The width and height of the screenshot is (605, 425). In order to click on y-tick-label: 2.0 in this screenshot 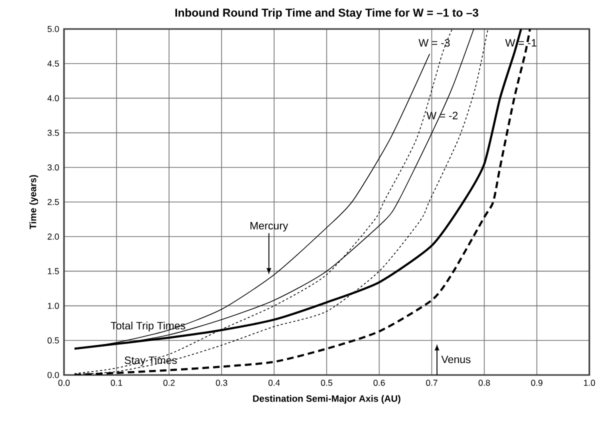, I will do `click(53, 237)`.